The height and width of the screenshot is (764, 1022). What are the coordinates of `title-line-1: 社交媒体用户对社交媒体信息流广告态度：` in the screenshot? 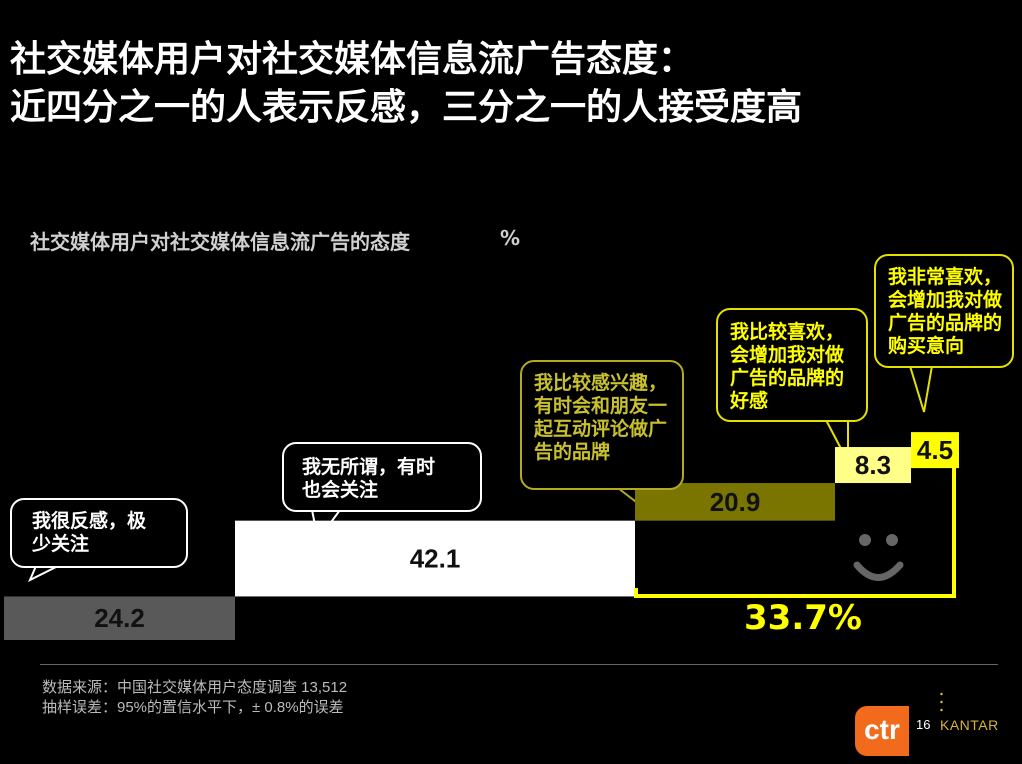 It's located at (352, 59).